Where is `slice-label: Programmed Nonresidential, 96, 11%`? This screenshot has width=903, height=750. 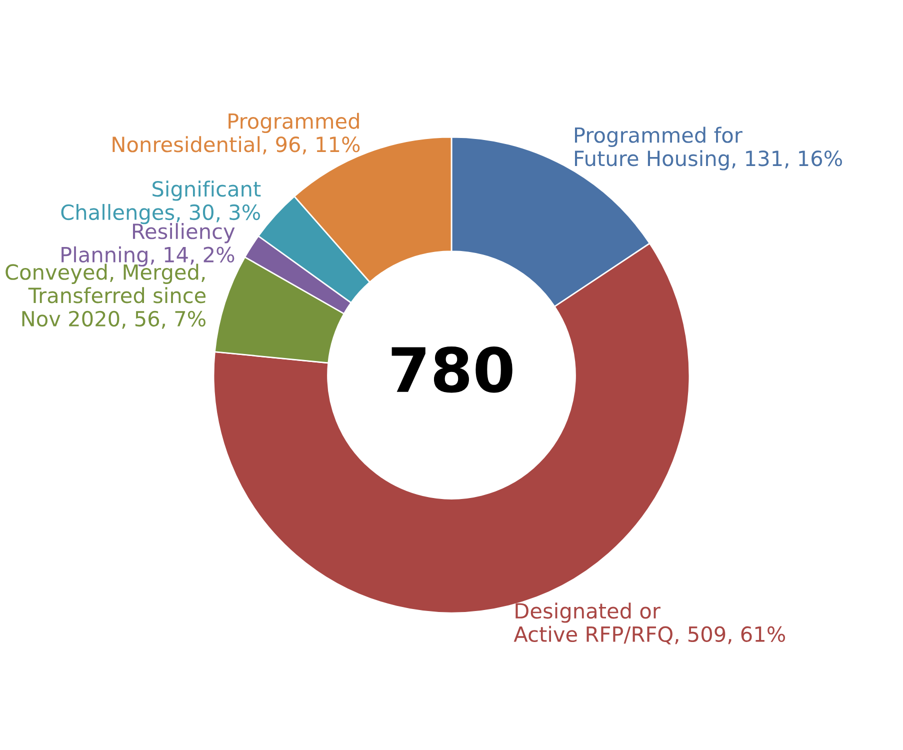
slice-label: Programmed Nonresidential, 96, 11% is located at coordinates (236, 133).